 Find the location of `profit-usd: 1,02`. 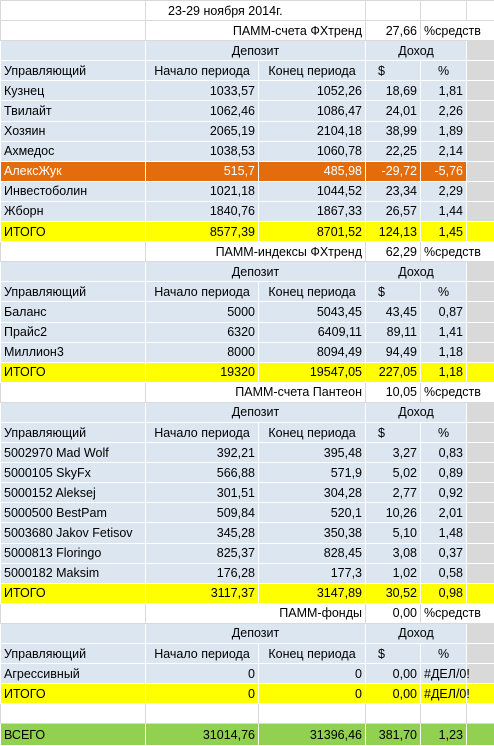

profit-usd: 1,02 is located at coordinates (393, 573).